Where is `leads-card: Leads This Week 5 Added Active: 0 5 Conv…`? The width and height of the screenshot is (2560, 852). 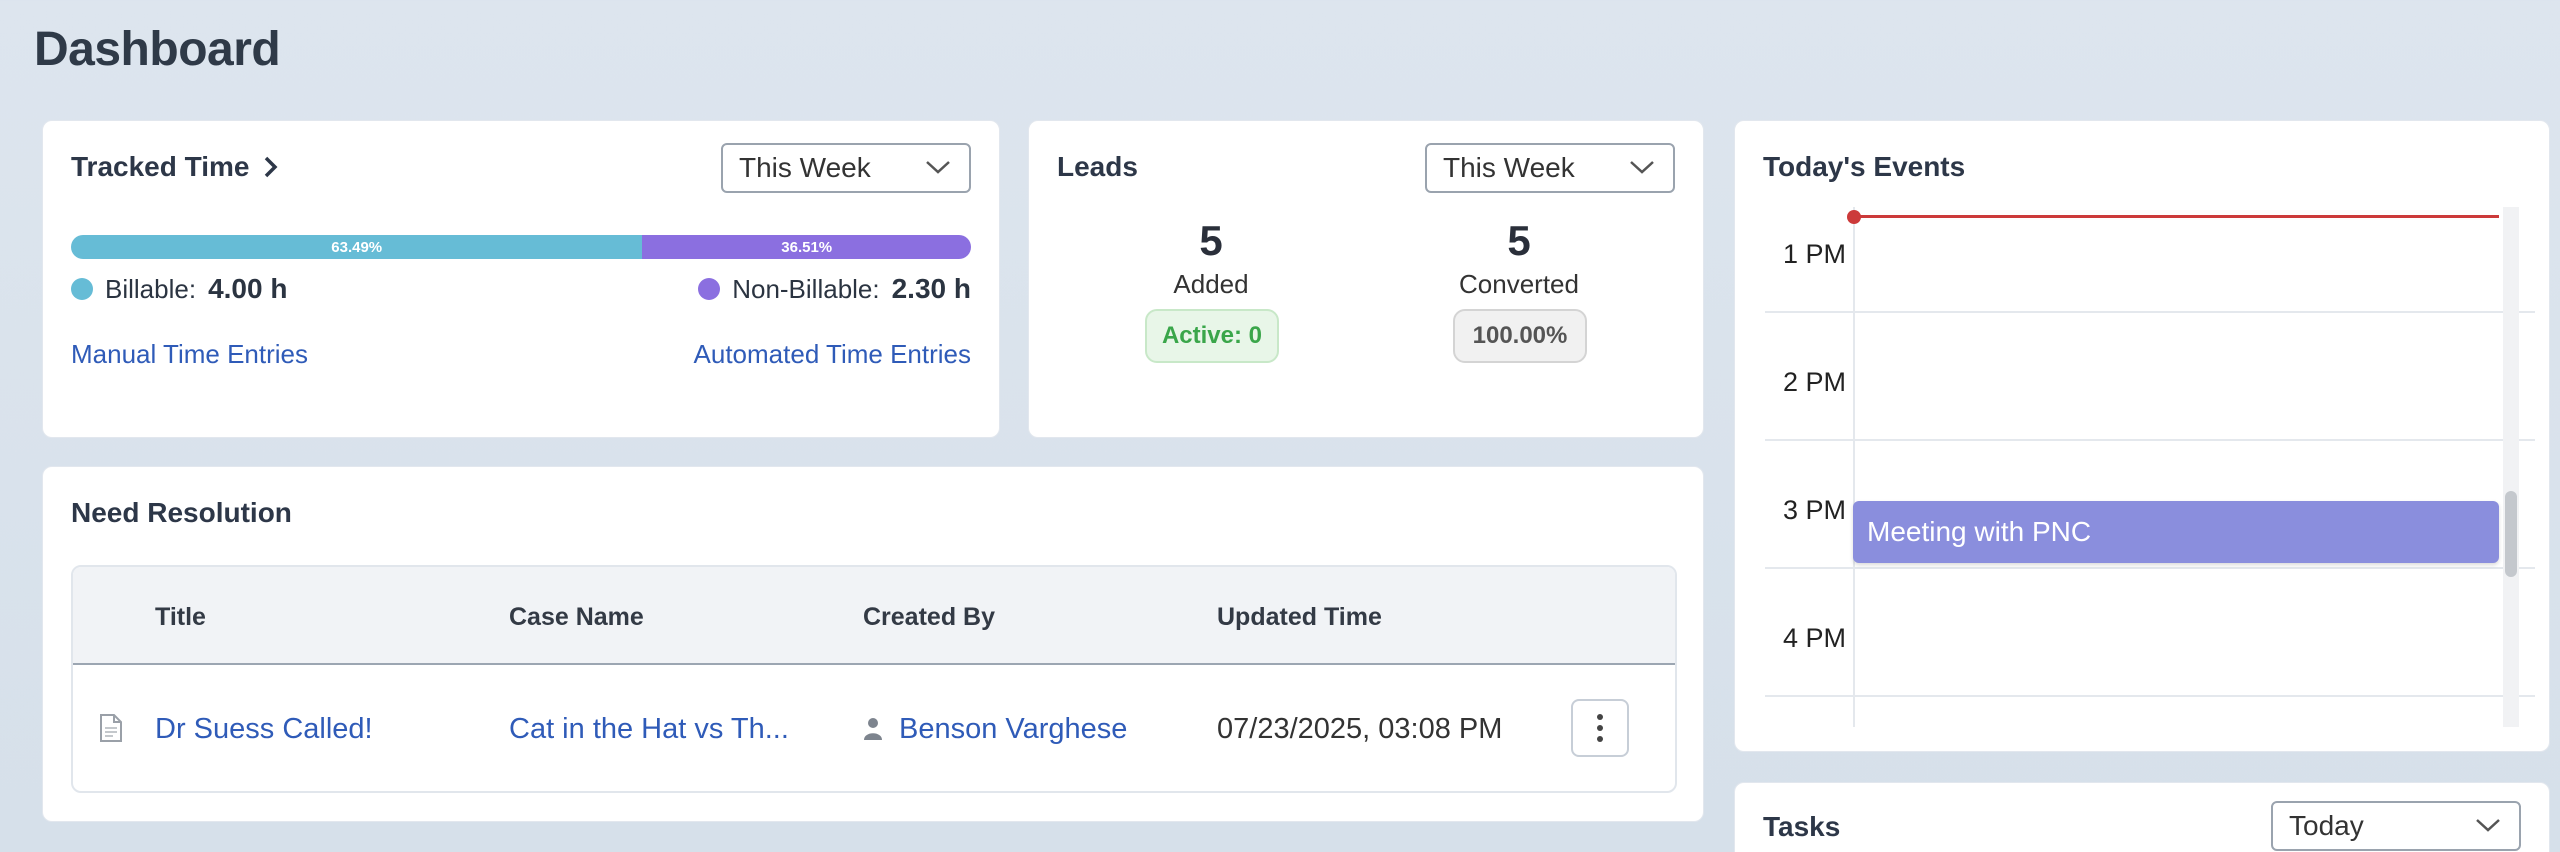 leads-card: Leads This Week 5 Added Active: 0 5 Conv… is located at coordinates (1366, 279).